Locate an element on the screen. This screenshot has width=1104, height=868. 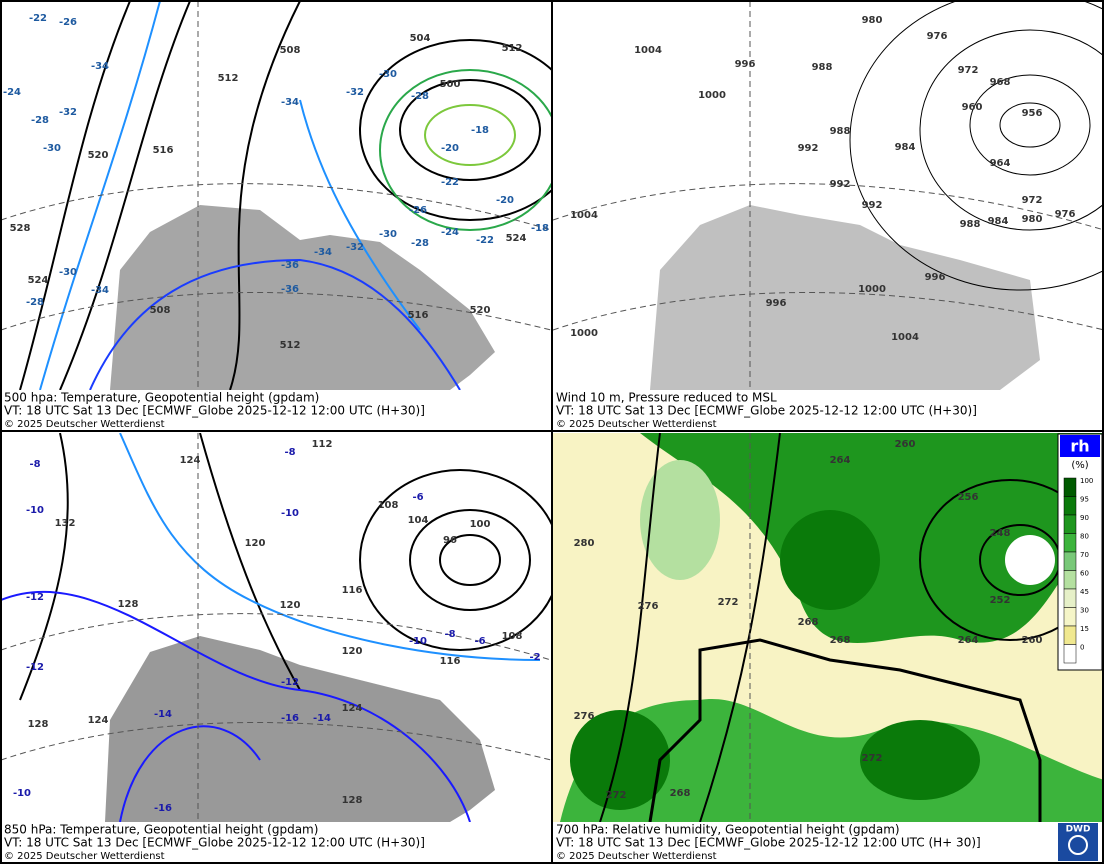
legend-tick-label: 80 is located at coordinates (1084, 537).